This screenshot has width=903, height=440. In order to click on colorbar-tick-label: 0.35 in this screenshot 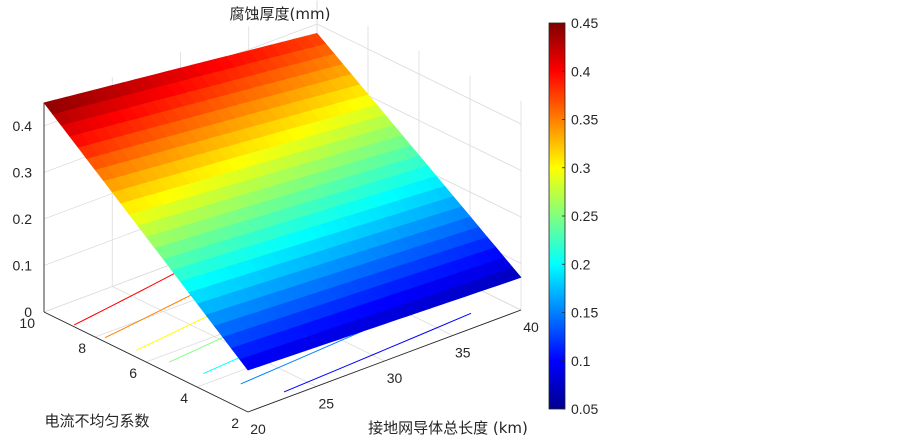, I will do `click(584, 120)`.